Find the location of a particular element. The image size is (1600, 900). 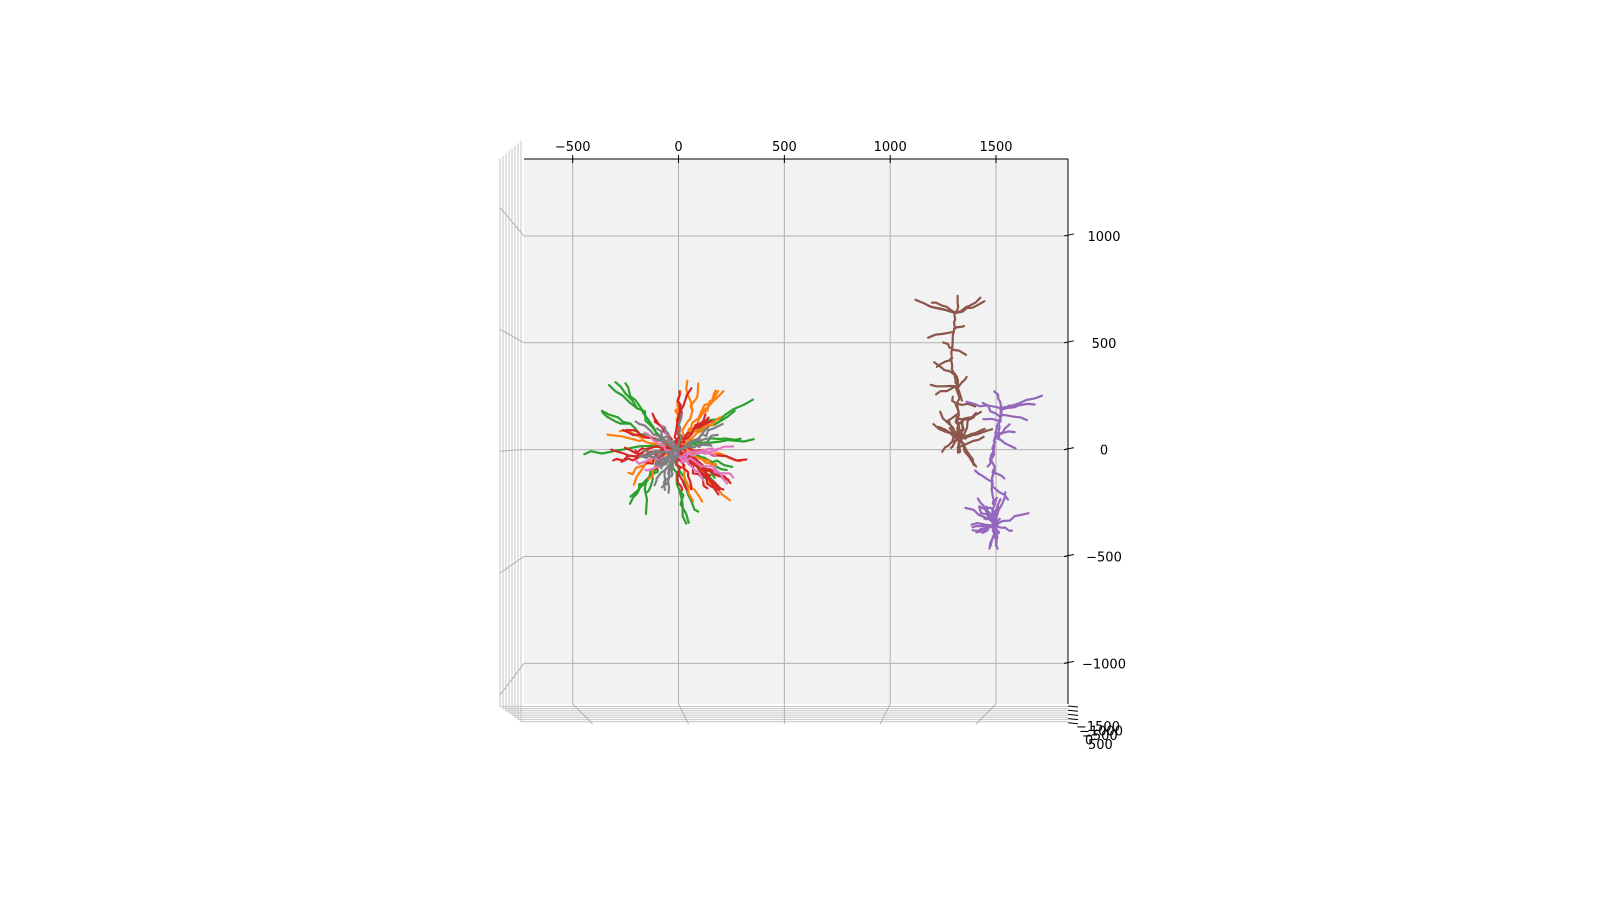

x-tick-label: 500 is located at coordinates (784, 147).